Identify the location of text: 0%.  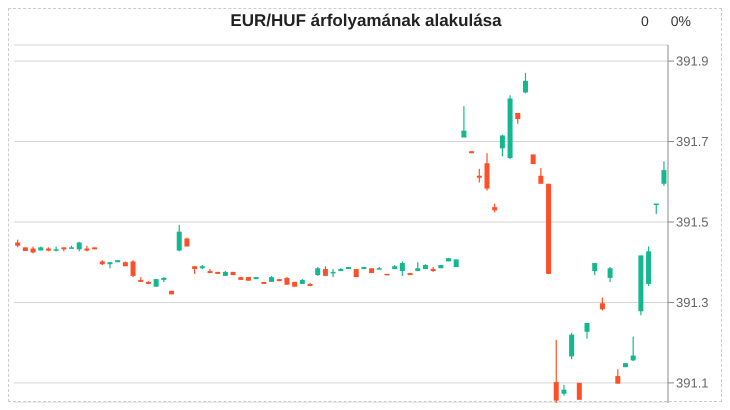
(680, 21).